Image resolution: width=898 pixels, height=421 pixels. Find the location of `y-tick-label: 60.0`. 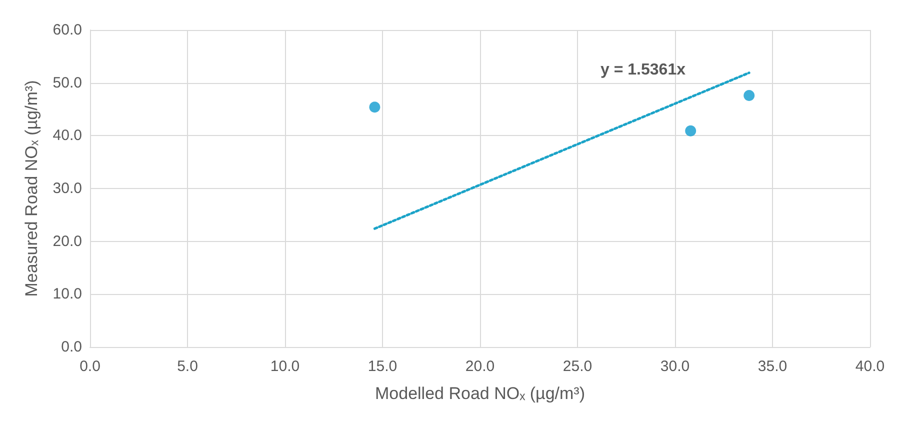

y-tick-label: 60.0 is located at coordinates (67, 30).